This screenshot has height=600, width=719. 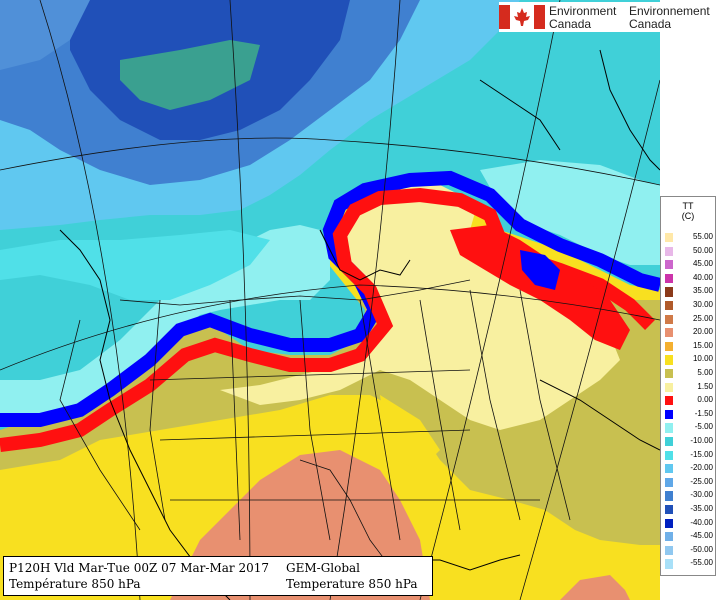 What do you see at coordinates (135, 265) in the screenshot?
I see `temp-zone-cyan-light-band` at bounding box center [135, 265].